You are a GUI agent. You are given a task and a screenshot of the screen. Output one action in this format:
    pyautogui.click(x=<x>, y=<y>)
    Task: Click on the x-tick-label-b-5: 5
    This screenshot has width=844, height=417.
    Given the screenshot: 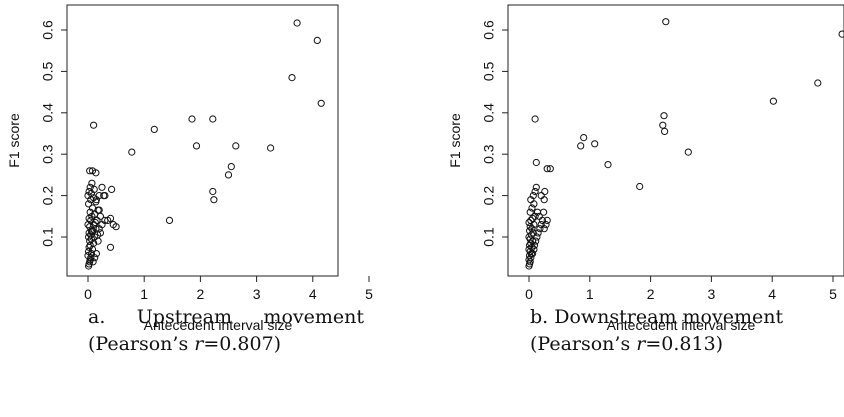 What is the action you would take?
    pyautogui.click(x=833, y=294)
    